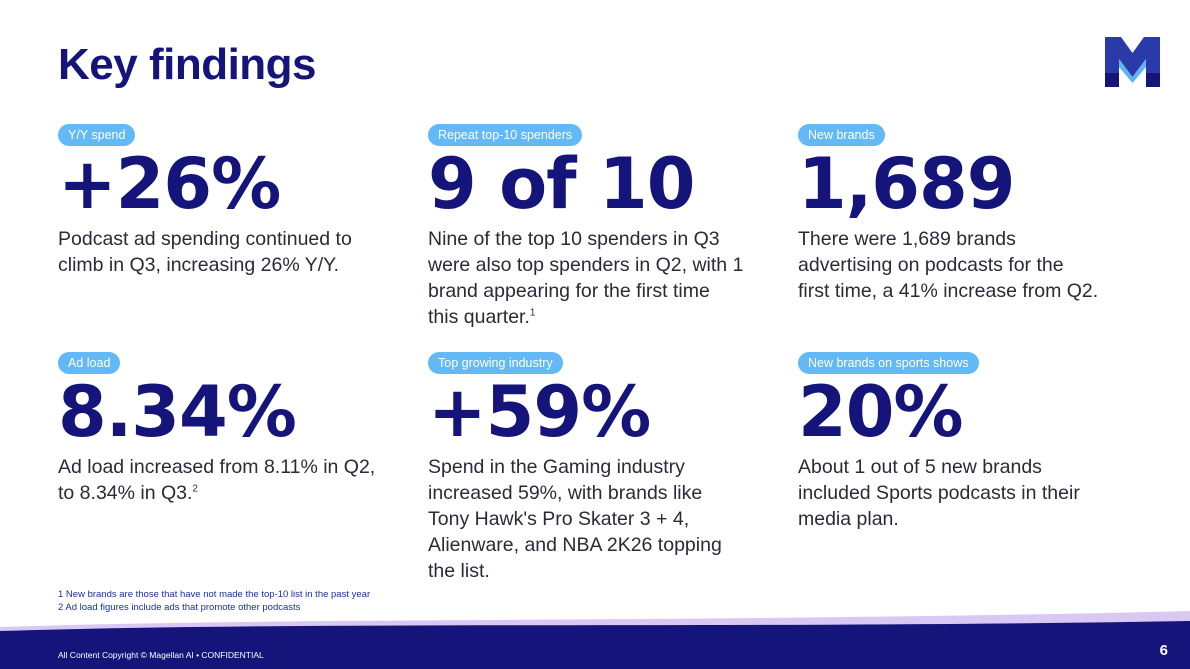  Describe the element at coordinates (575, 545) in the screenshot. I see `description-line: Alienware, and NBA 2K26 topping` at that location.